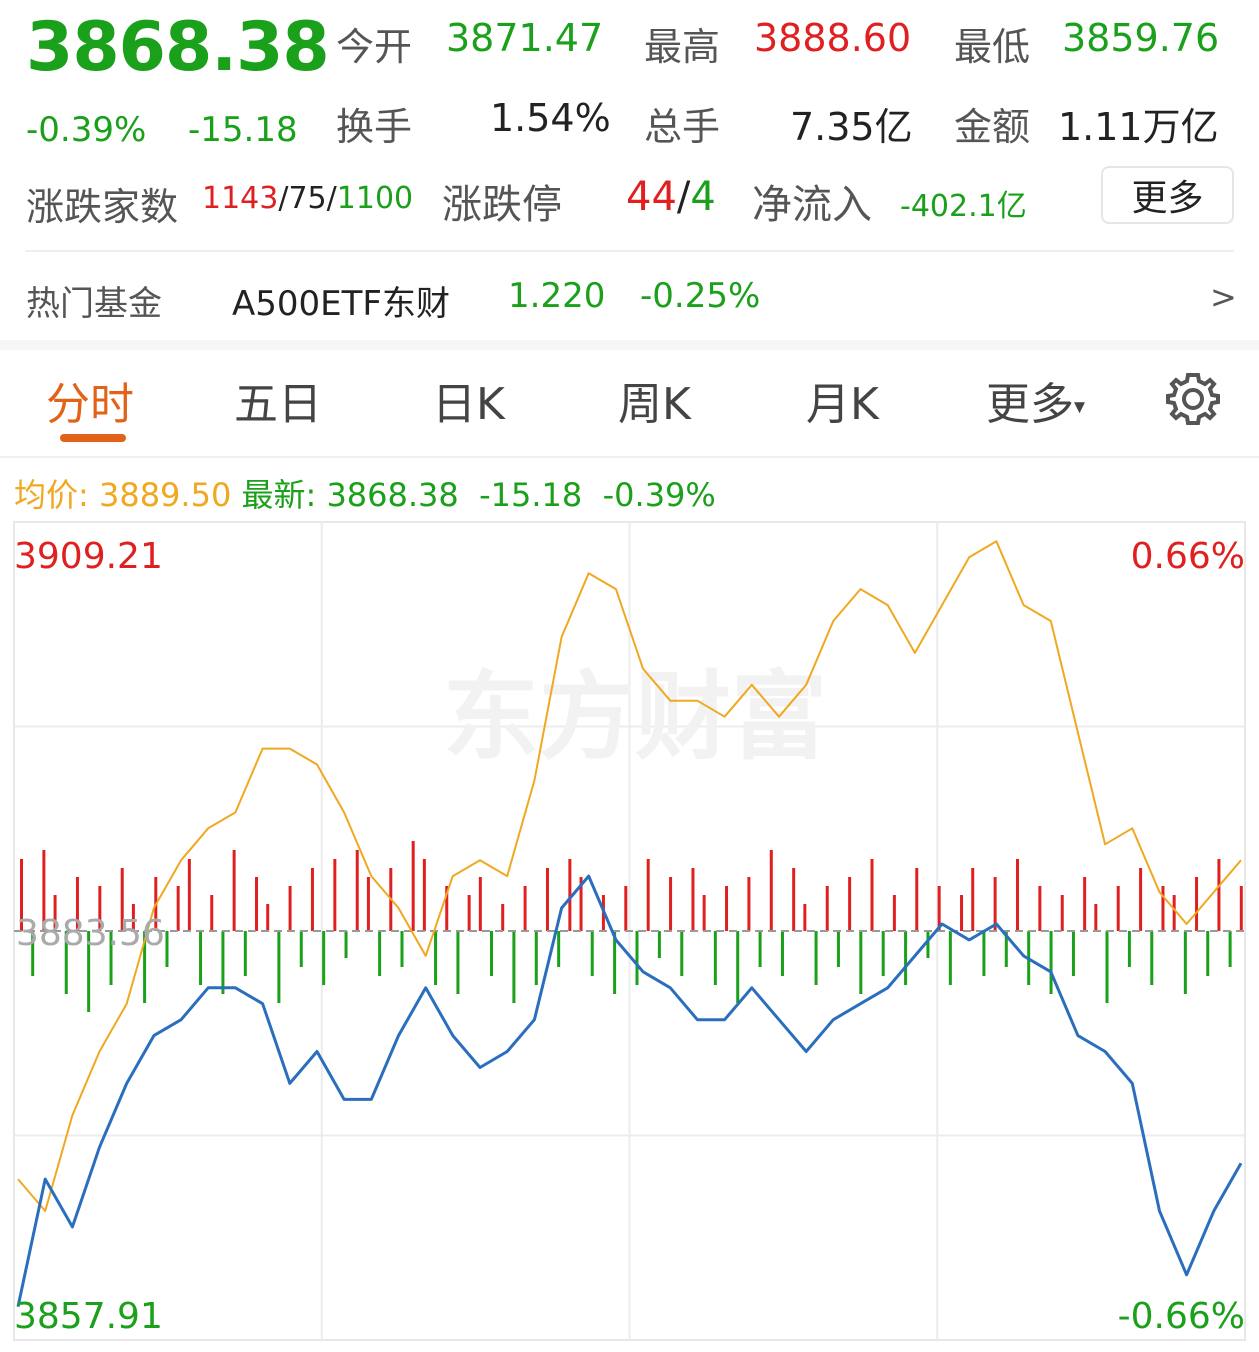  What do you see at coordinates (1080, 407) in the screenshot?
I see `chevron-down-icon: ▾` at bounding box center [1080, 407].